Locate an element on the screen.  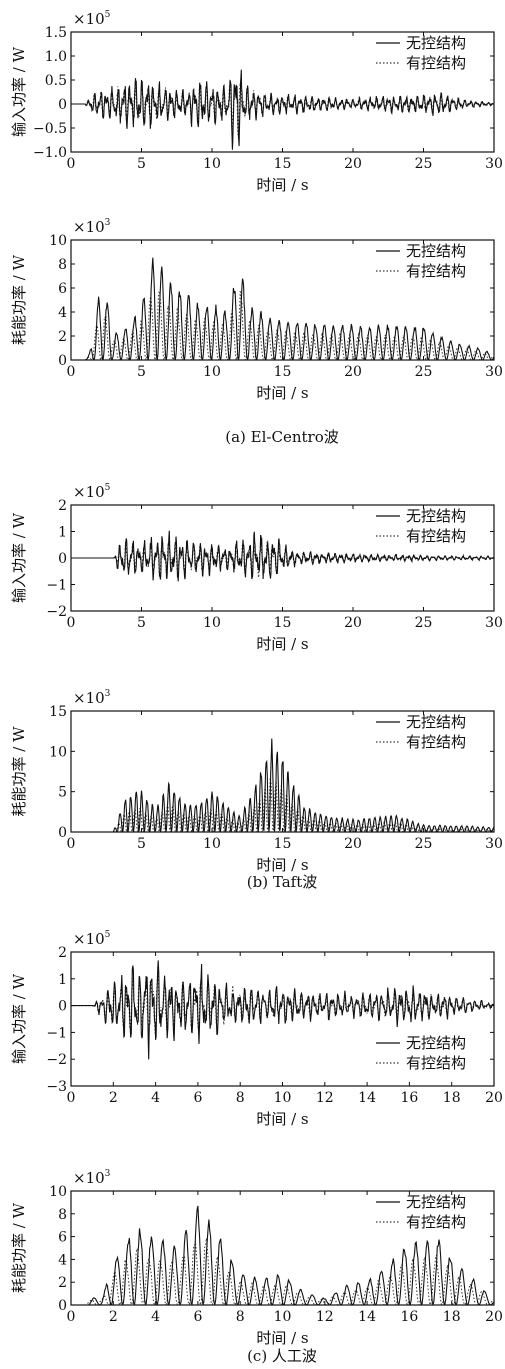
y-tick-label: 15 is located at coordinates (58, 712).